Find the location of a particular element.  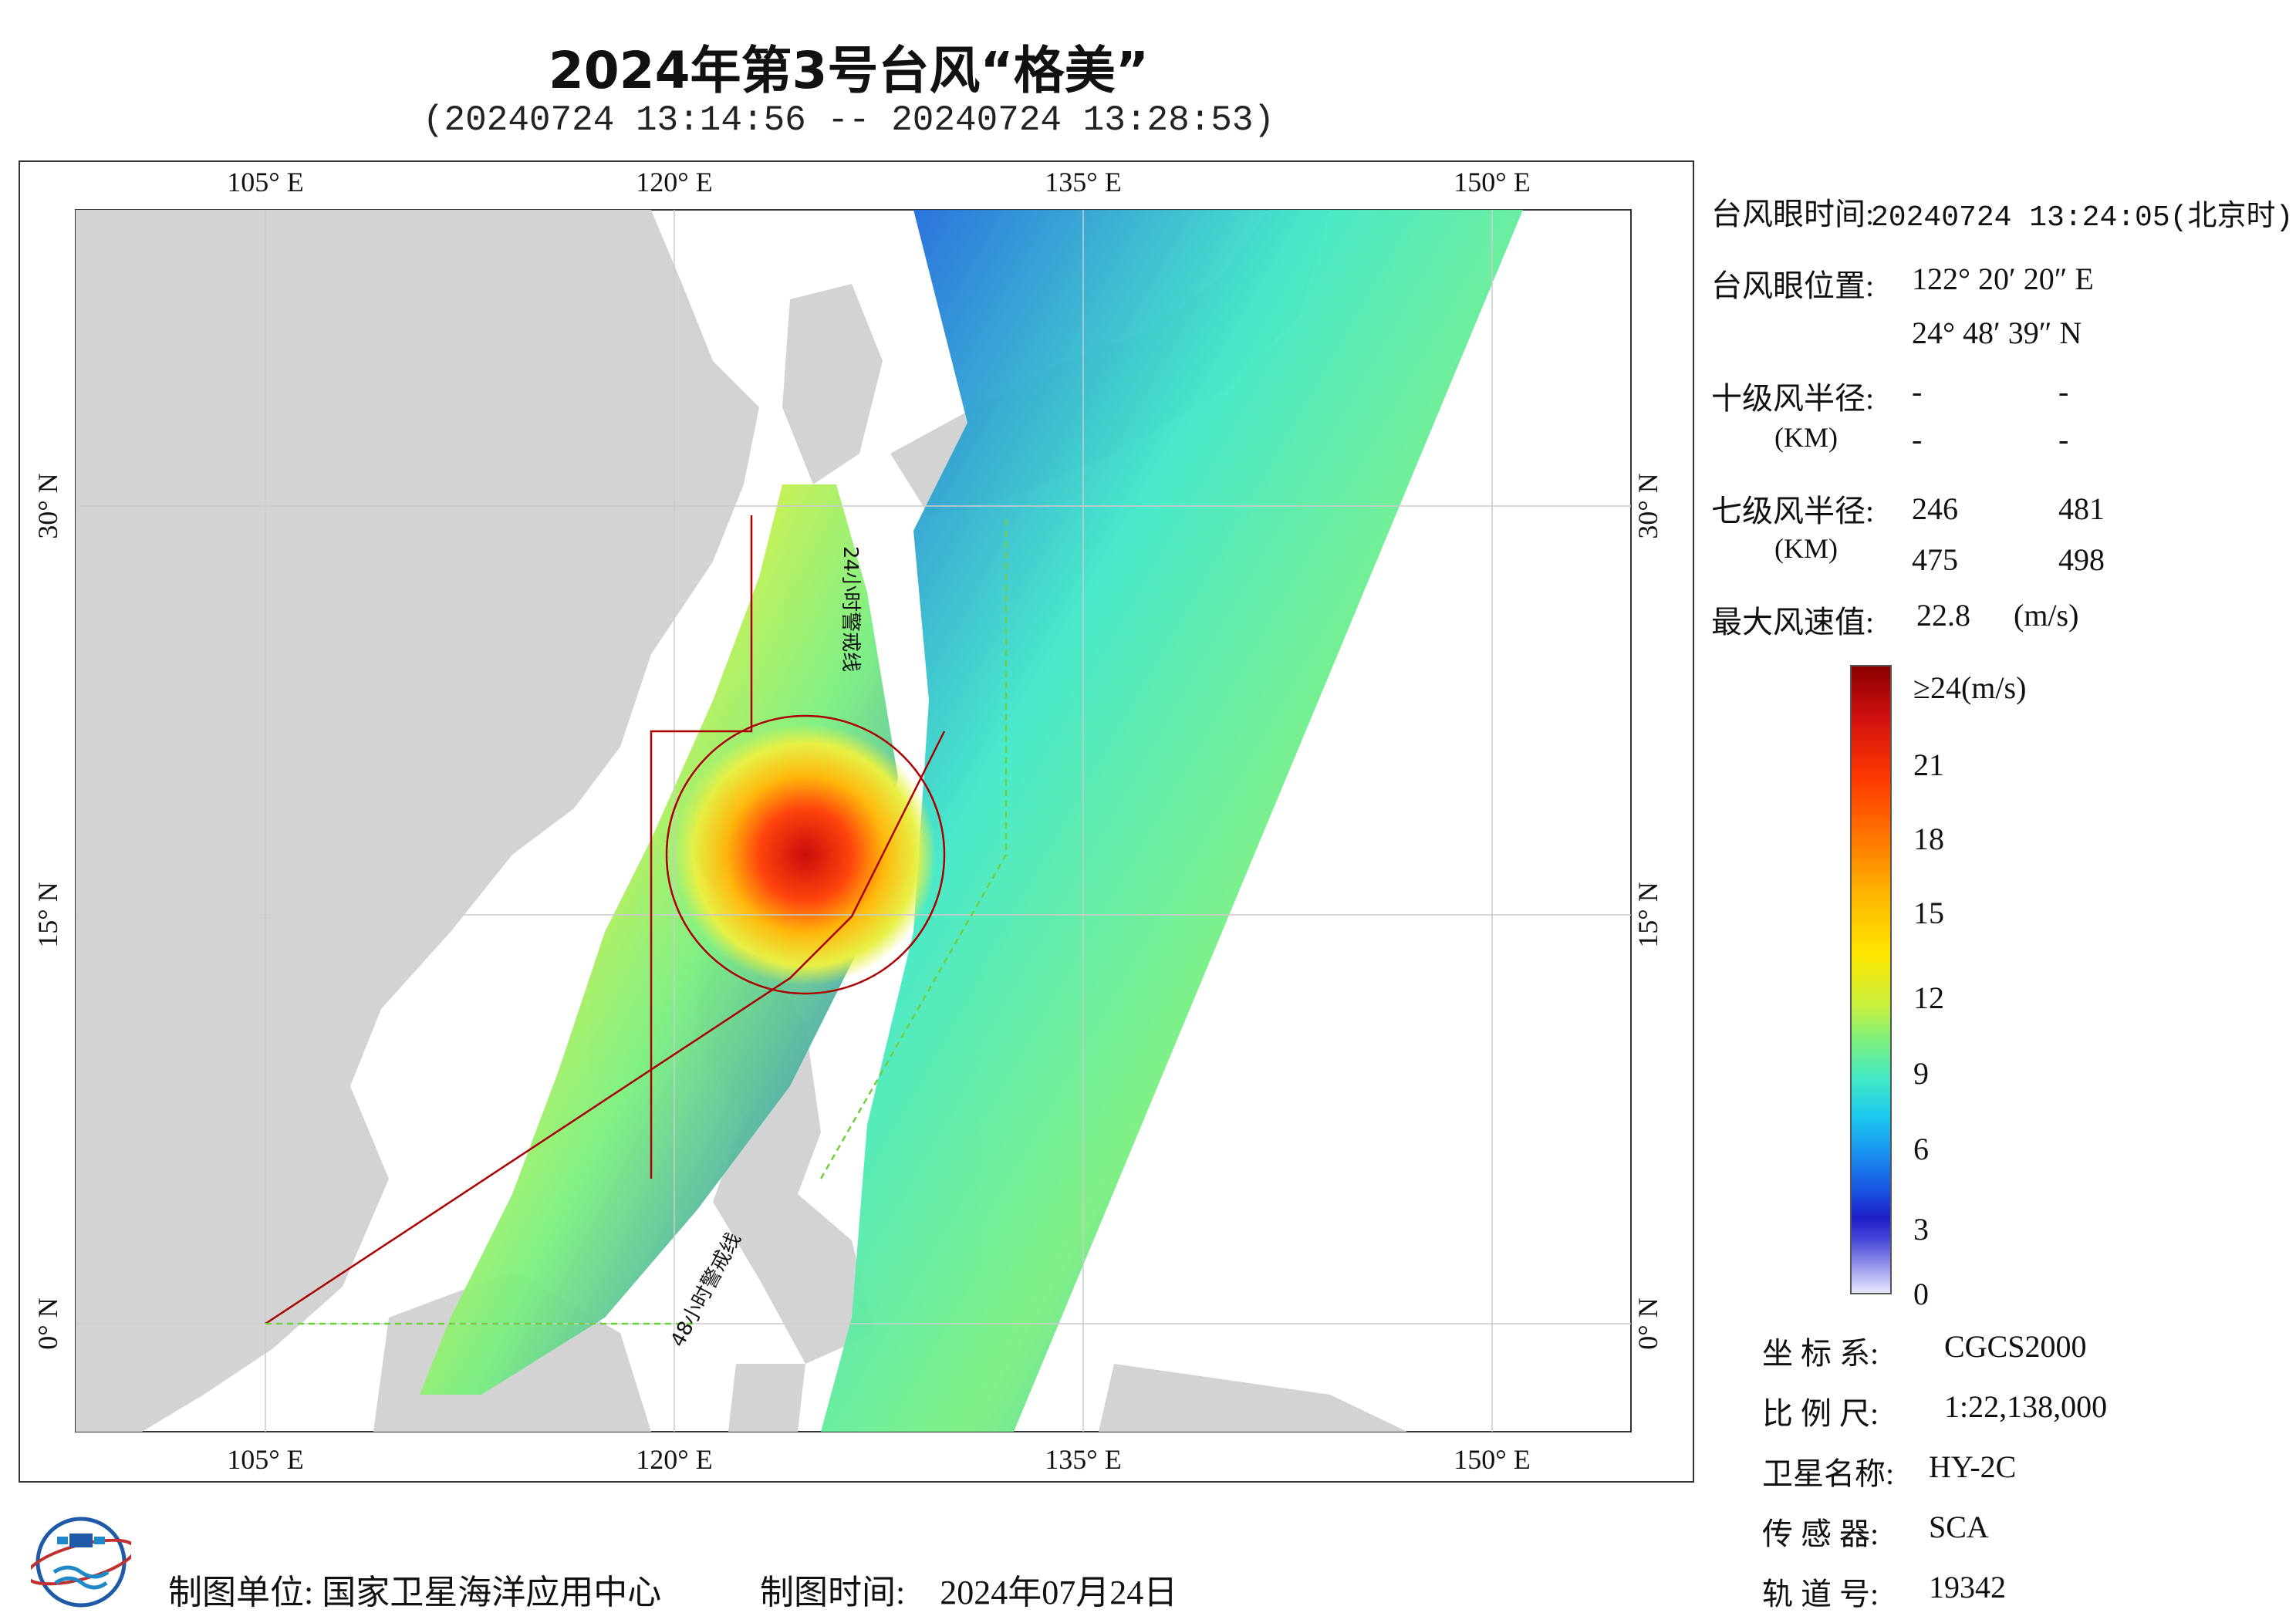

footer-unit: 制图单位: 国家卫星海洋应用中心 is located at coordinates (414, 1589).